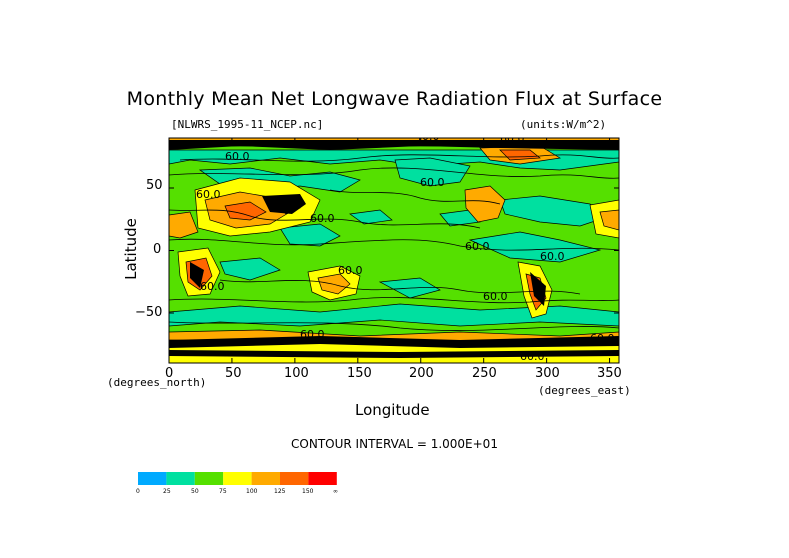  I want to click on colorbar-tick: ∞, so click(335, 491).